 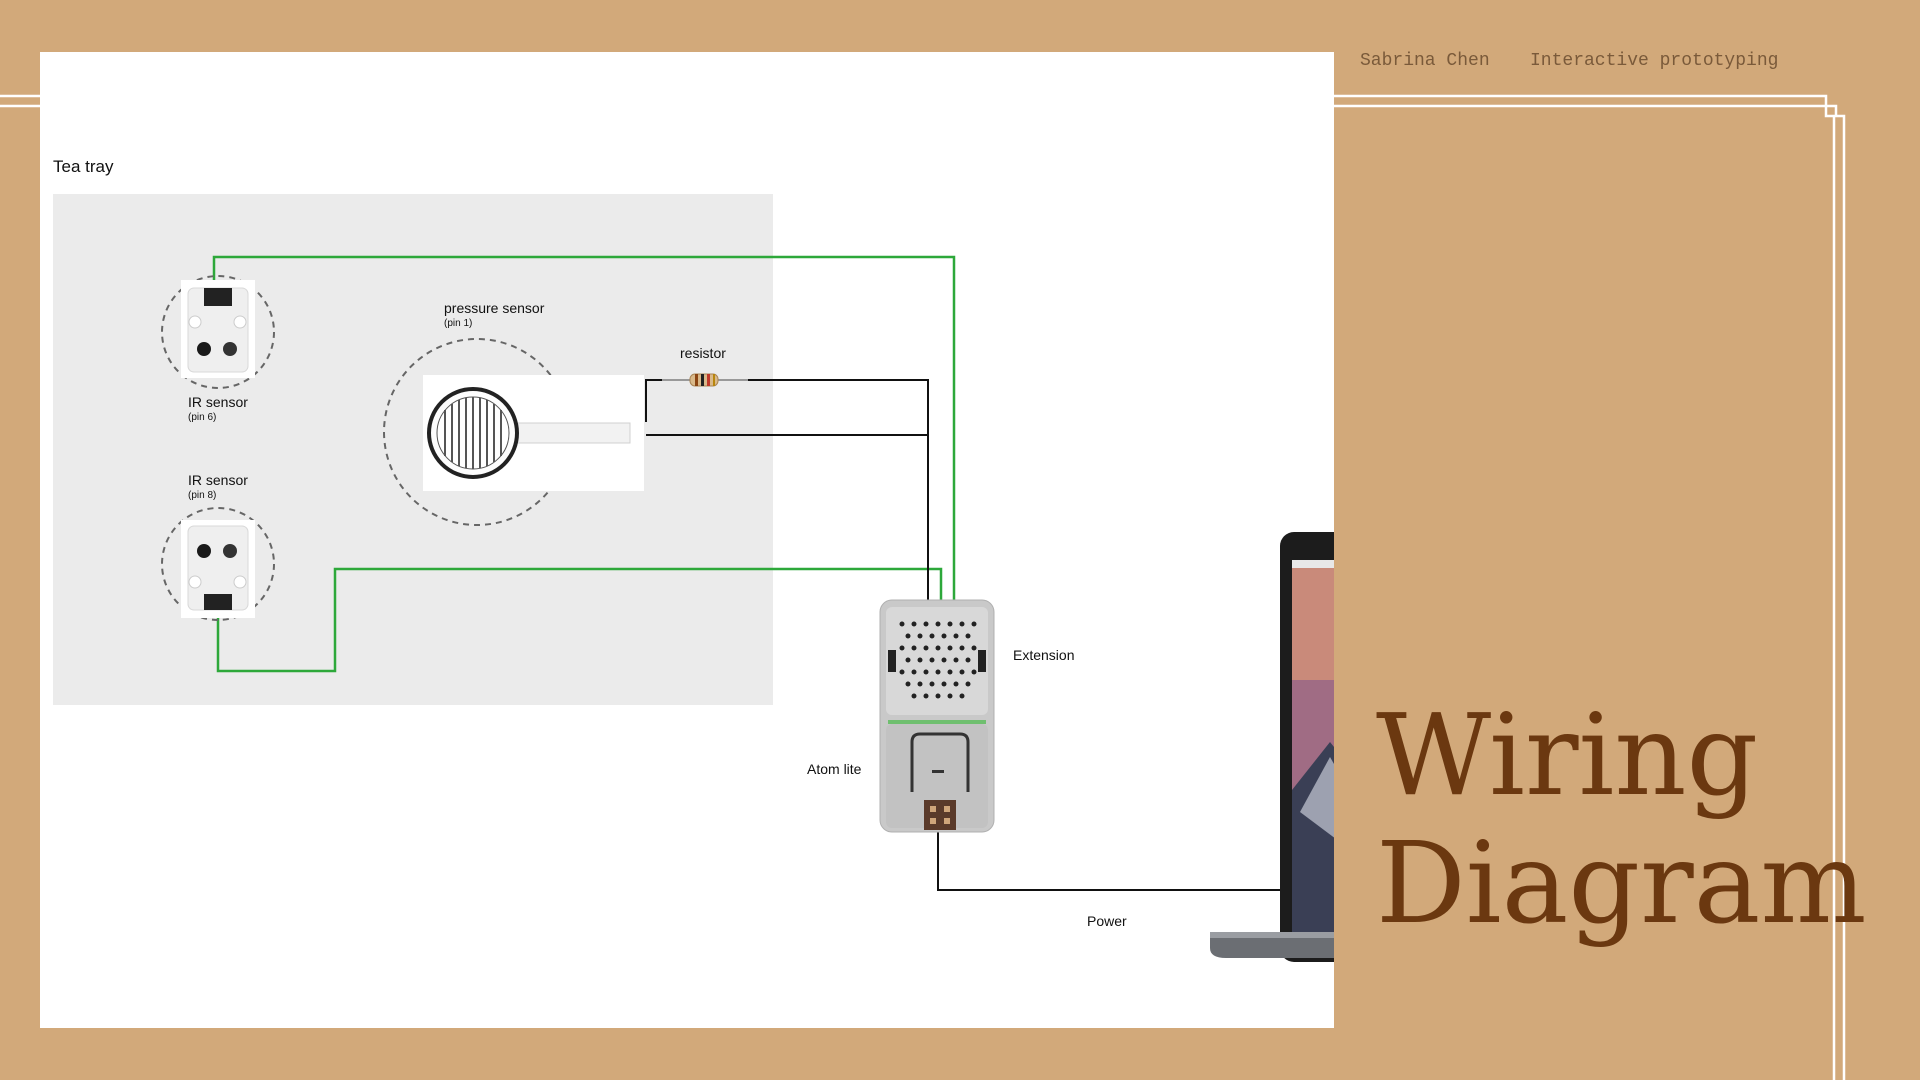 What do you see at coordinates (494, 308) in the screenshot?
I see `pressure-sensor-label: pressure sensor` at bounding box center [494, 308].